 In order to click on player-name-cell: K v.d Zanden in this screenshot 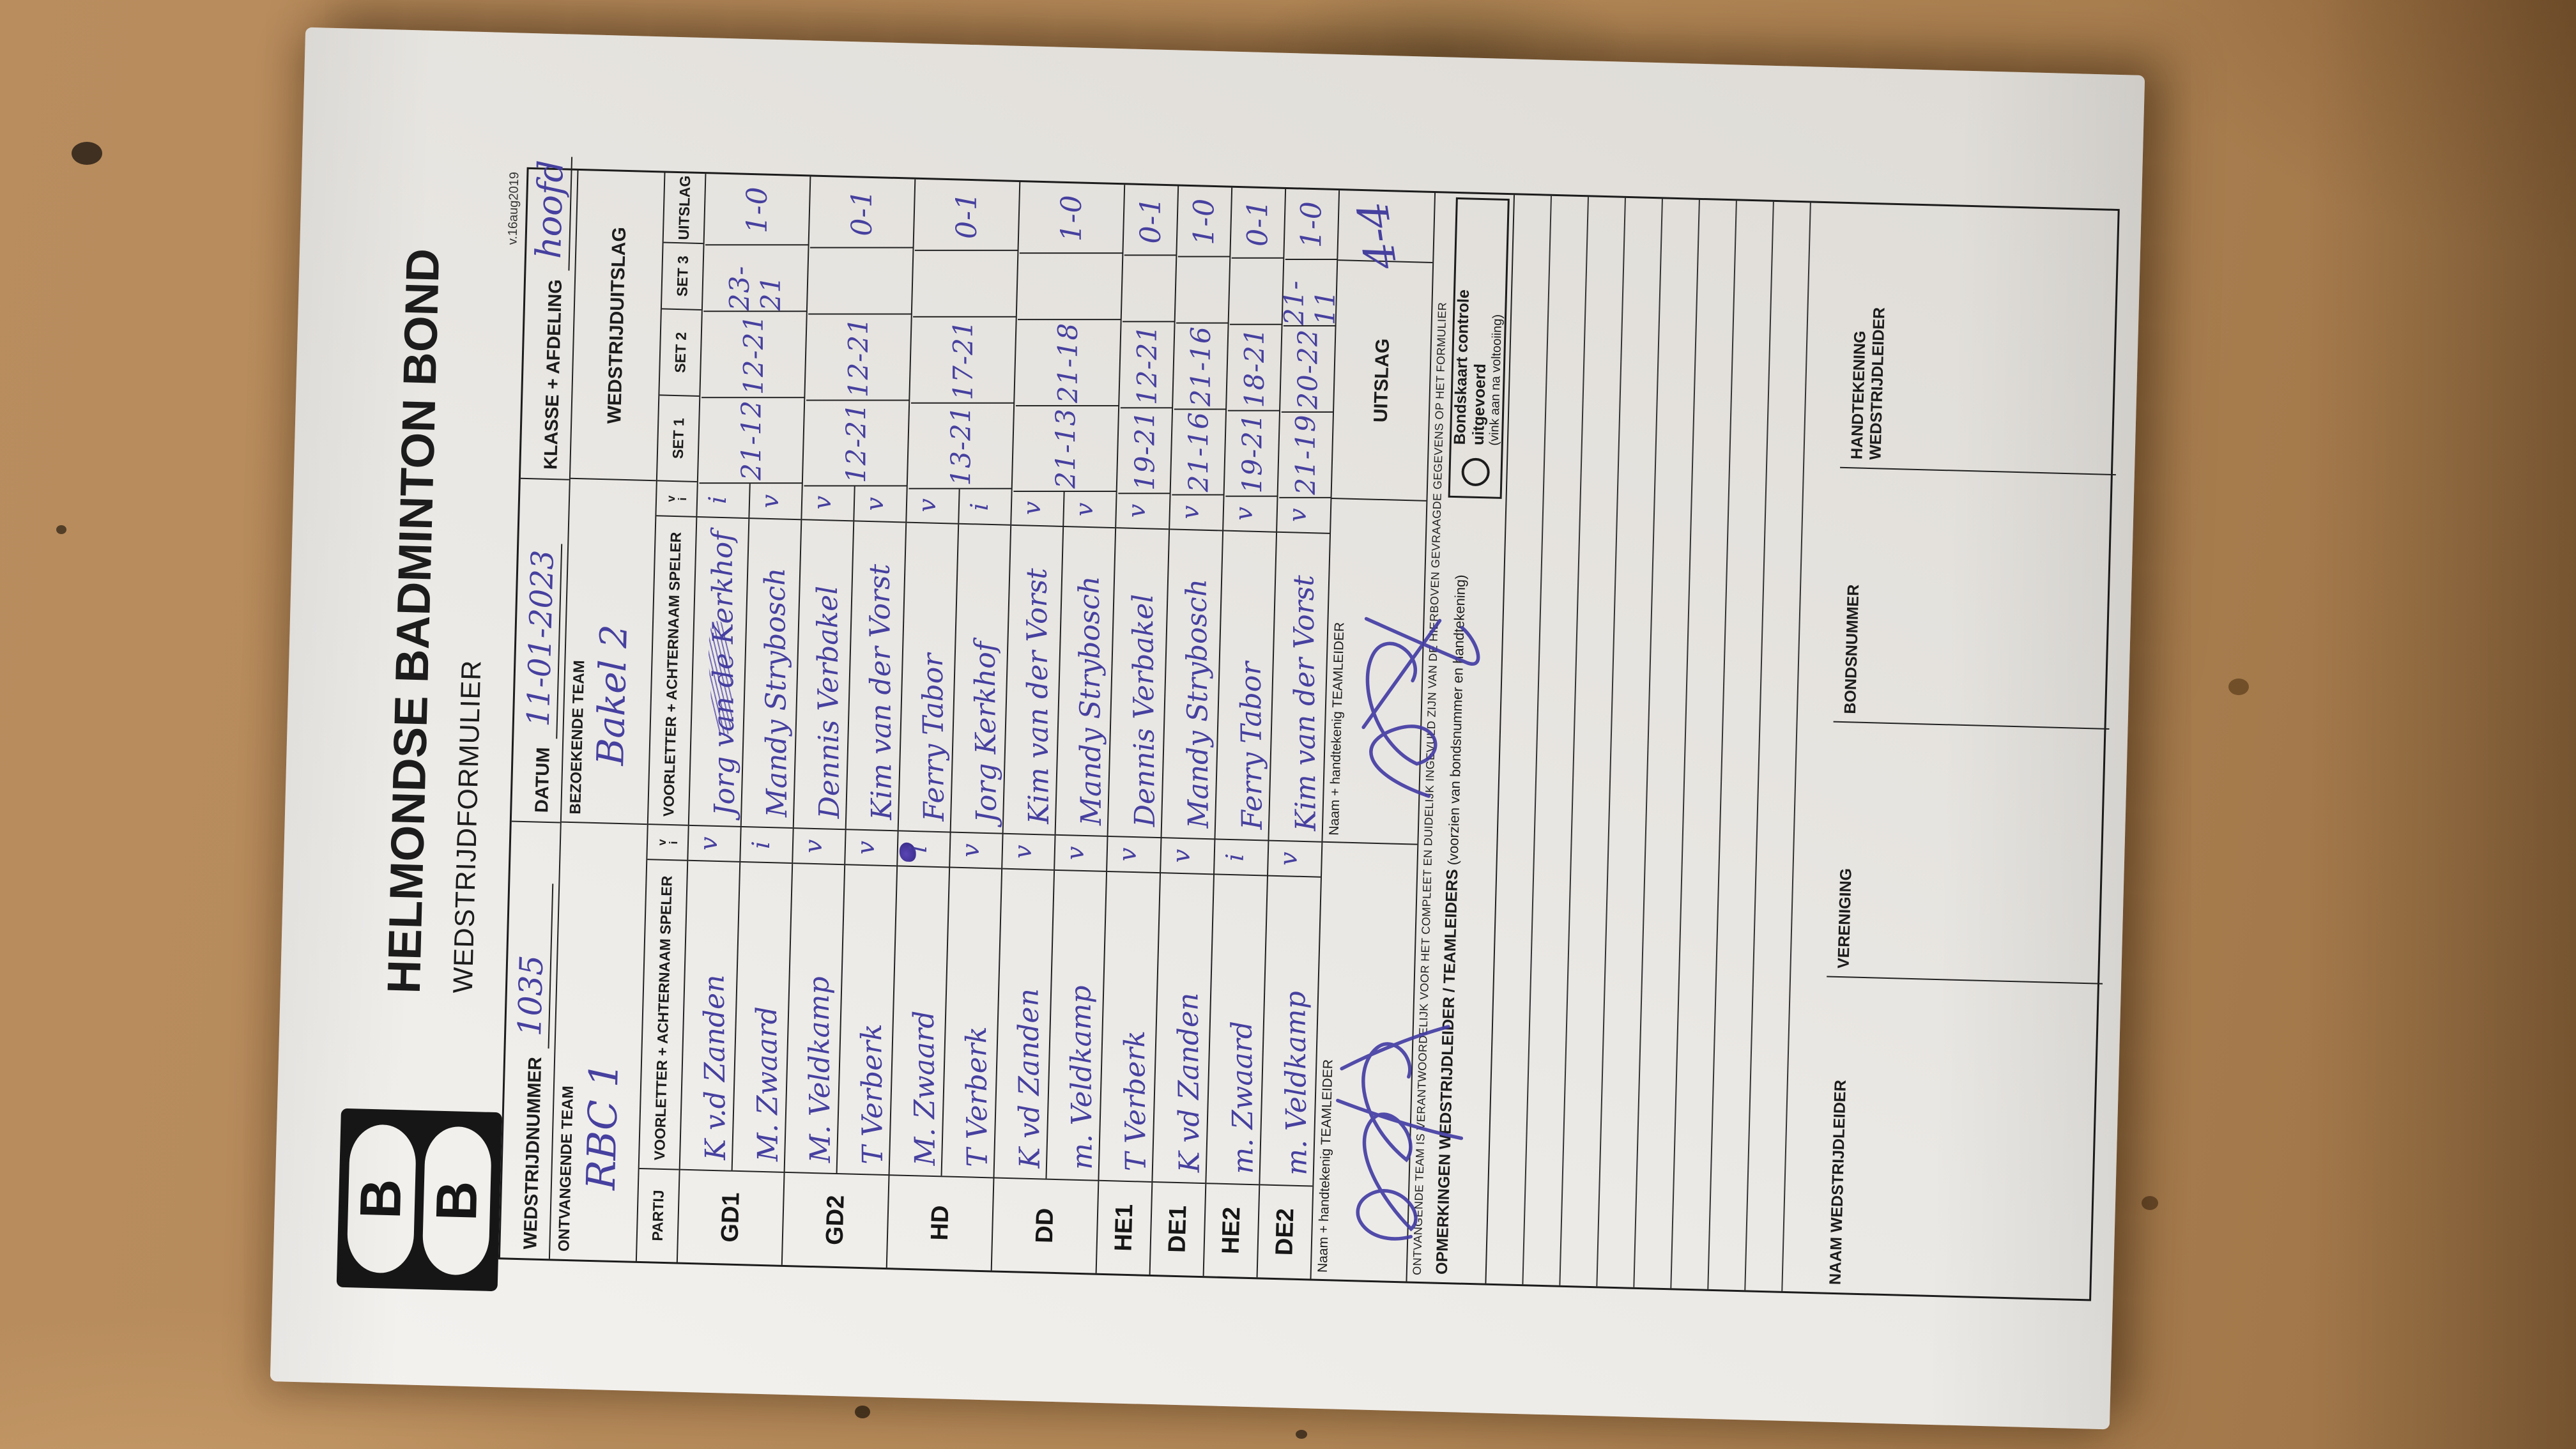, I will do `click(710, 1015)`.